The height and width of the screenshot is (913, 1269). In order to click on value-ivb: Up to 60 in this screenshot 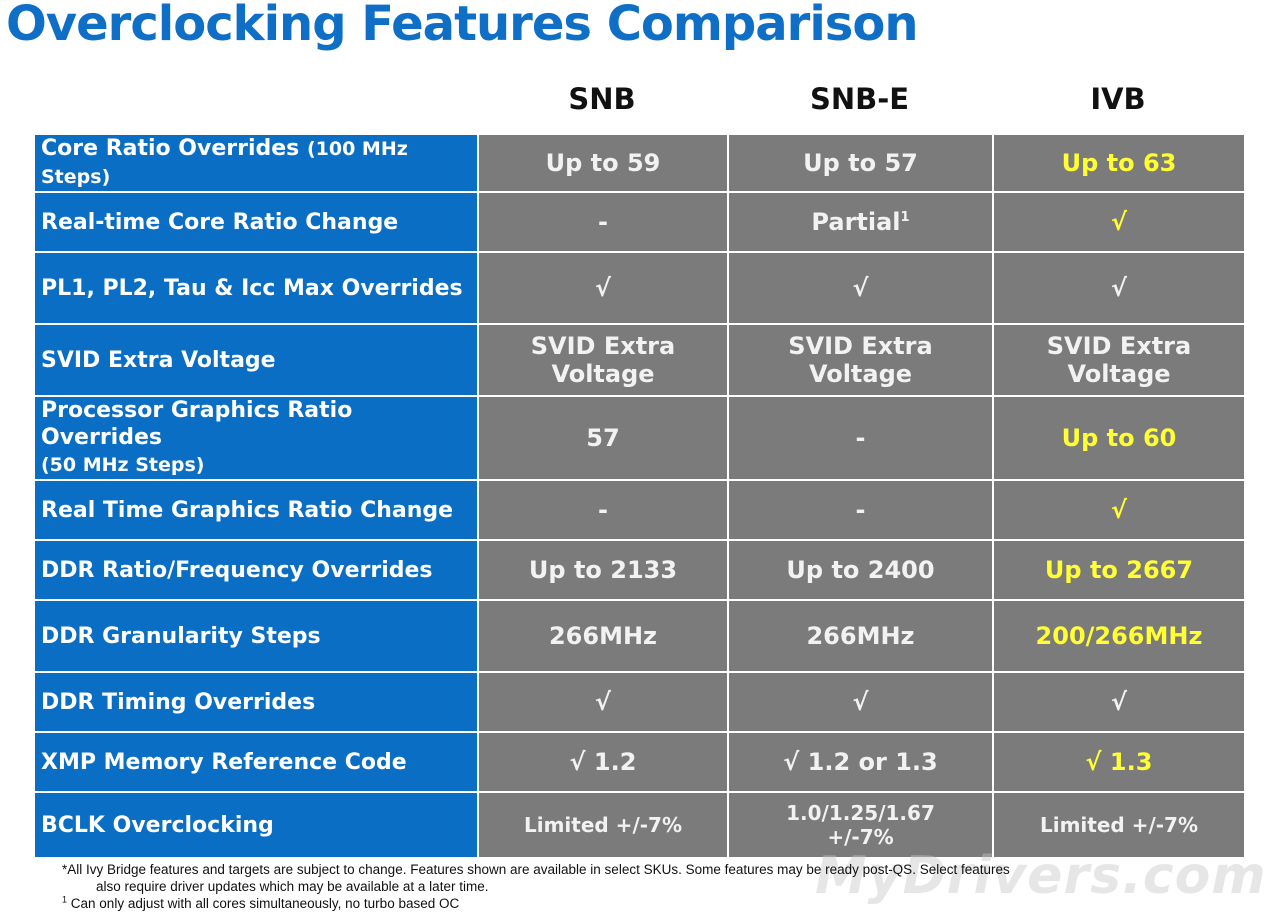, I will do `click(1119, 438)`.